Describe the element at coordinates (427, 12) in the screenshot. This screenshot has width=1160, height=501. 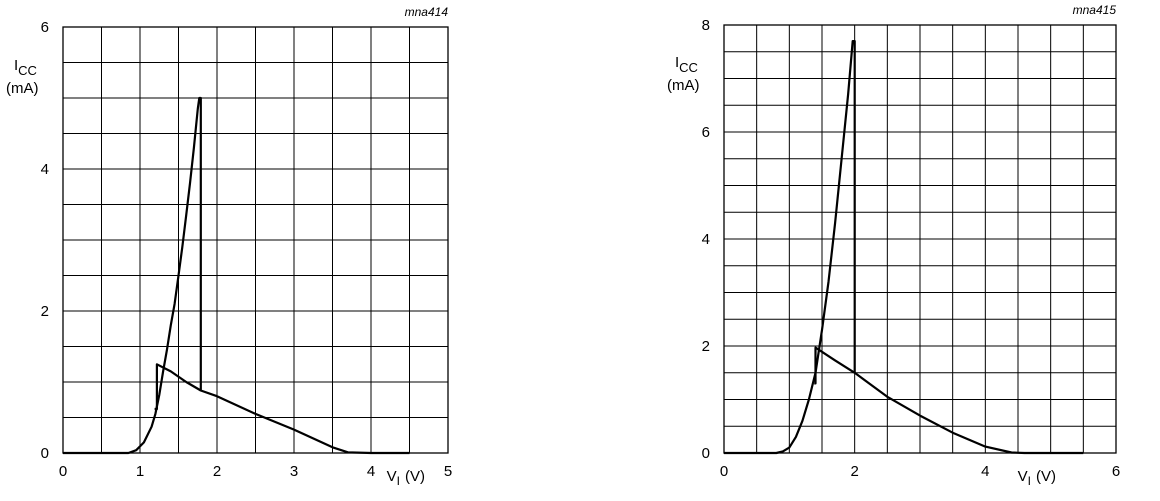
I see `figure-code: mna414` at that location.